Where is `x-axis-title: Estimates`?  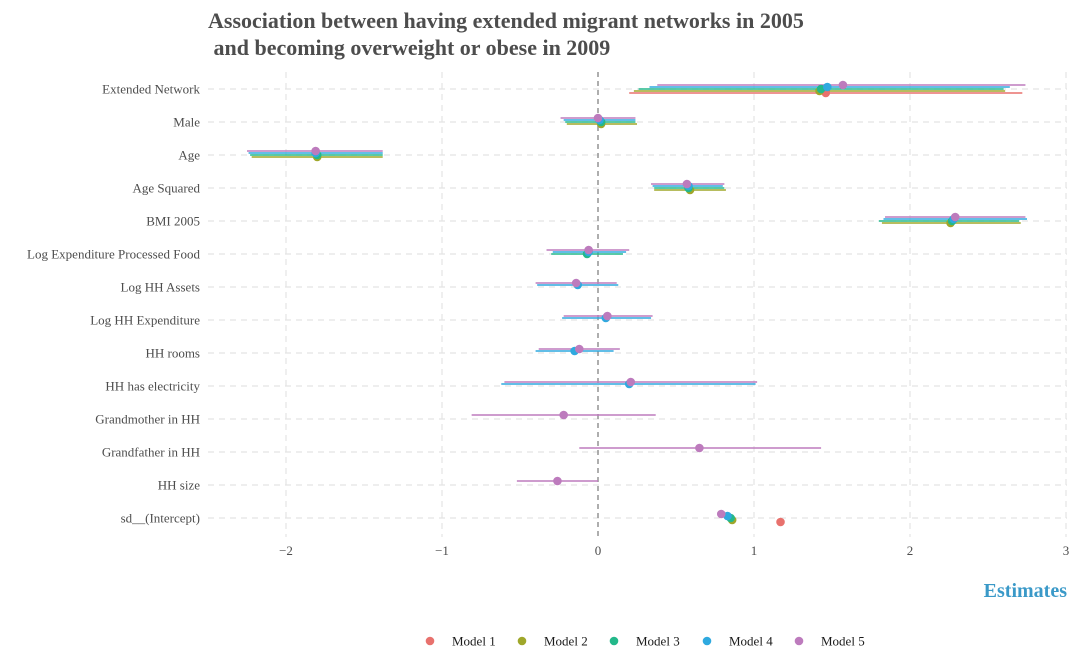 x-axis-title: Estimates is located at coordinates (1026, 591).